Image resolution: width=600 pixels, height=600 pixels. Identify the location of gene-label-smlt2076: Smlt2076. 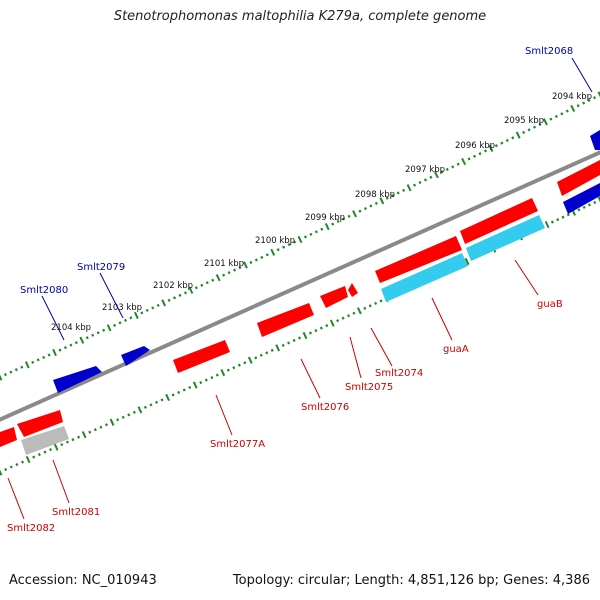
(325, 407).